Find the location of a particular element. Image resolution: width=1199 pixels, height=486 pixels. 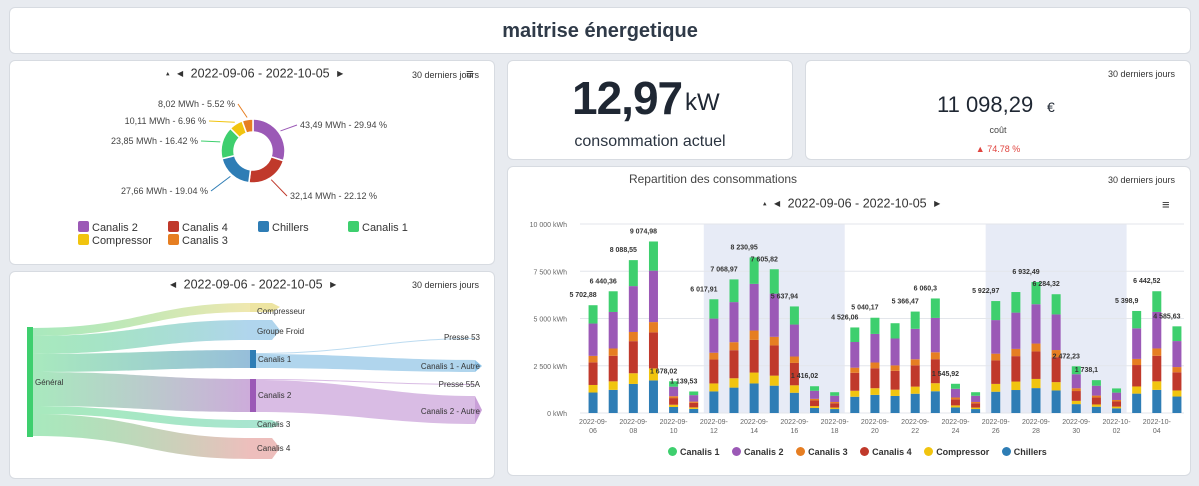

bar-total-label: 5 366,47 is located at coordinates (905, 302).